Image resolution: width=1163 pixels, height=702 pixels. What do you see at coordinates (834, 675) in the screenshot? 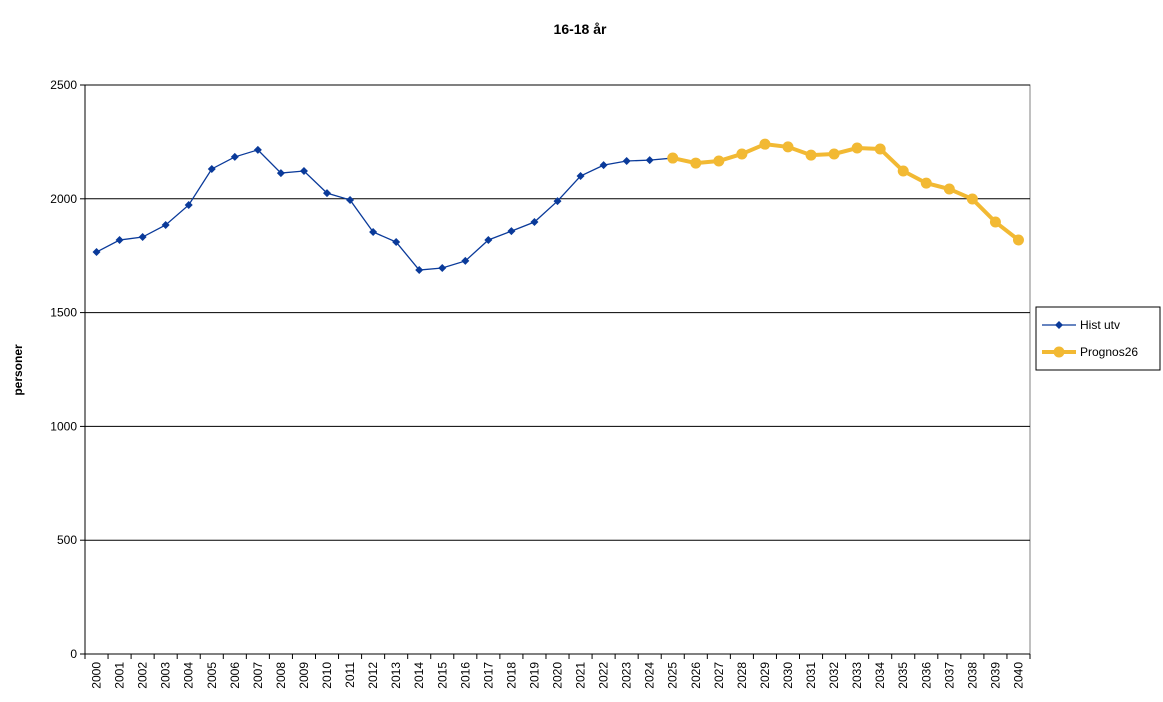
I see `x-tick-label: 2032` at bounding box center [834, 675].